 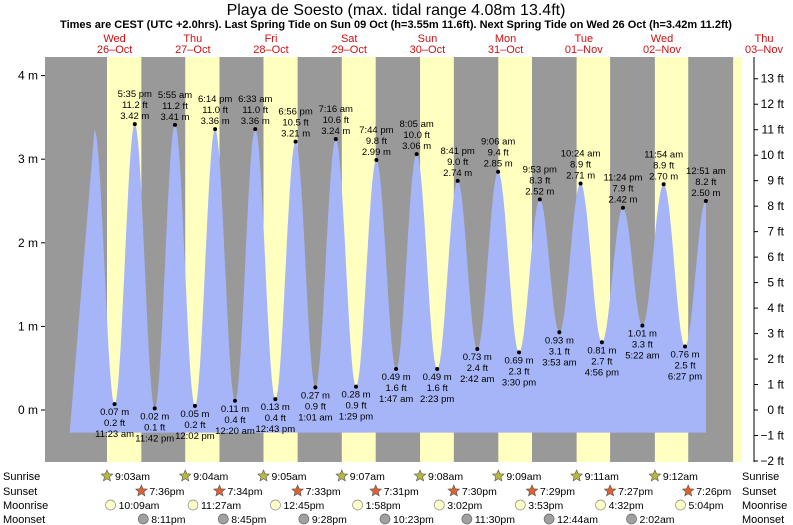 I want to click on tide-time-label: 1:01 am, so click(x=315, y=417).